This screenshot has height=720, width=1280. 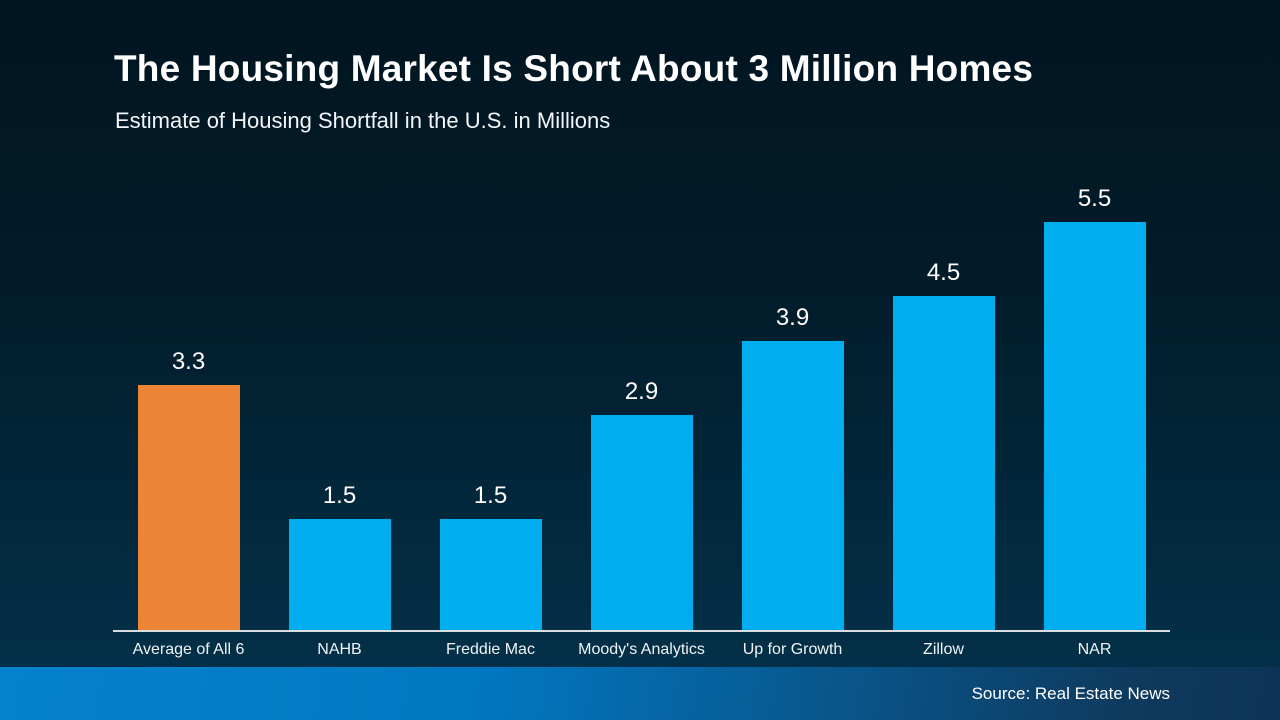 I want to click on bar-group: 4.5, so click(x=943, y=444).